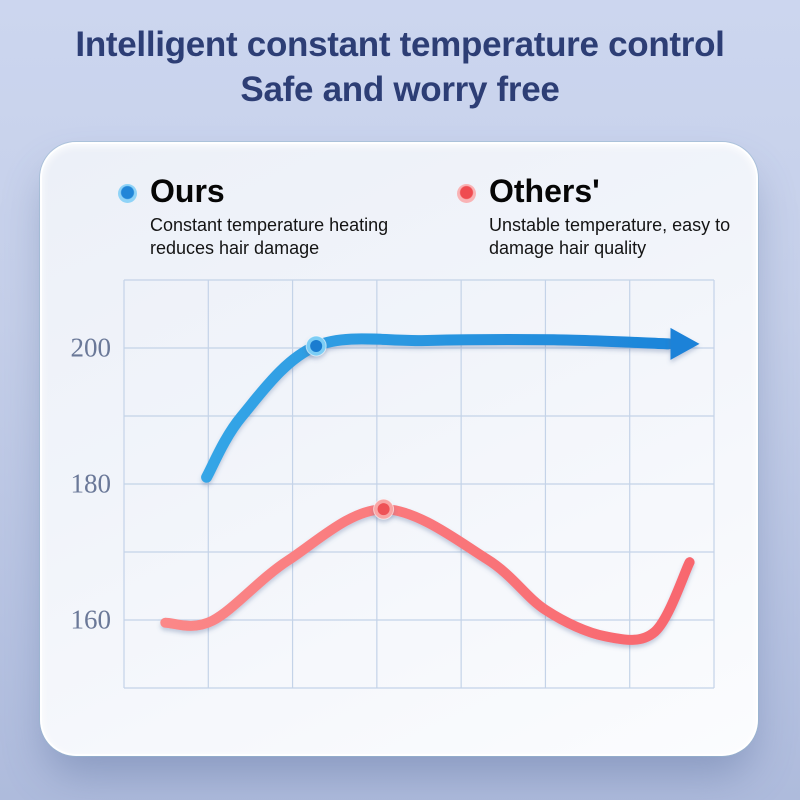 This screenshot has height=800, width=800. Describe the element at coordinates (400, 44) in the screenshot. I see `page-title-line-1: Intelligent constant temperature control` at that location.